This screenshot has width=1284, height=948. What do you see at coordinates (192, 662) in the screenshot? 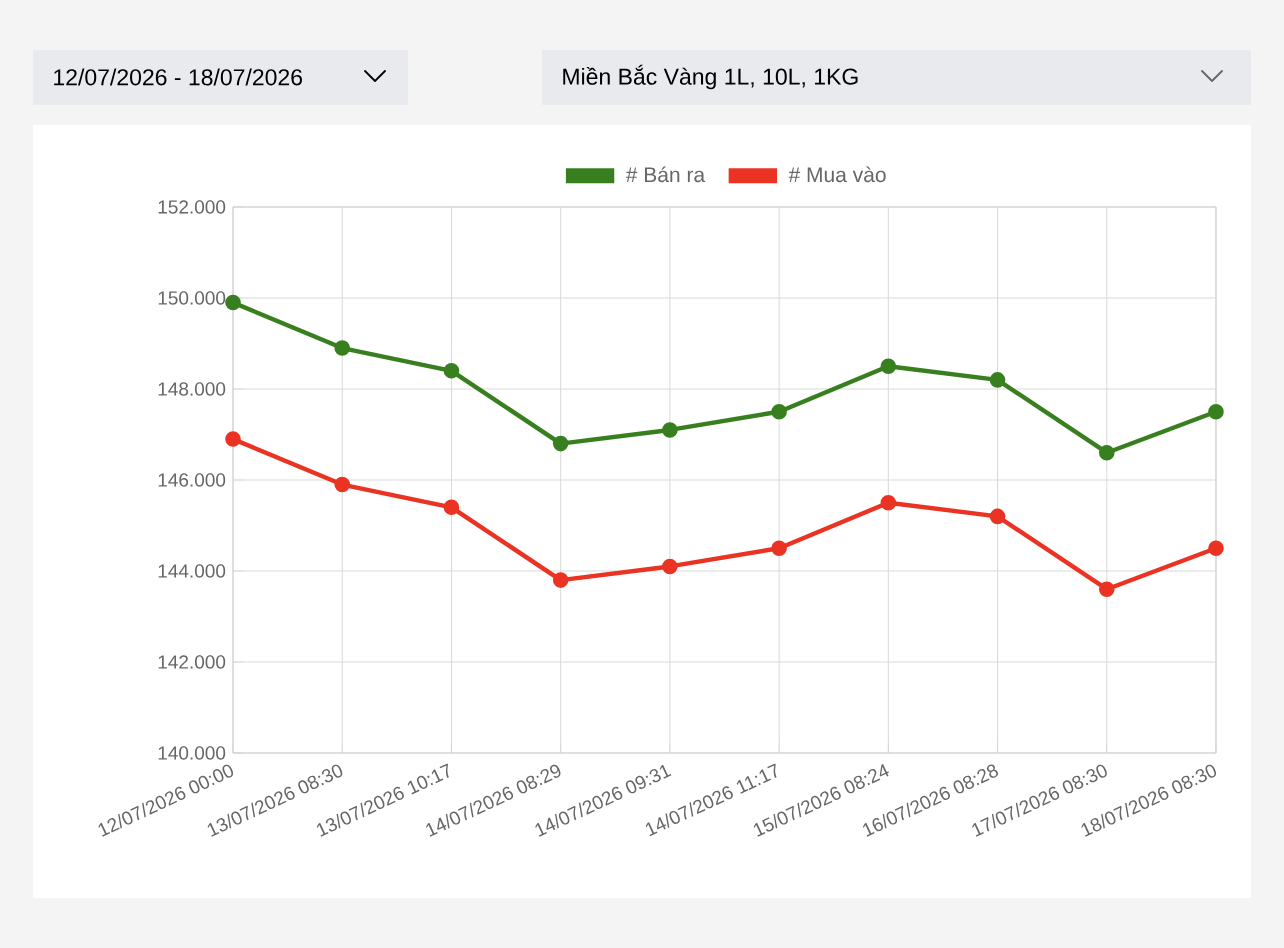
I see `y-tick-label: 142.000` at bounding box center [192, 662].